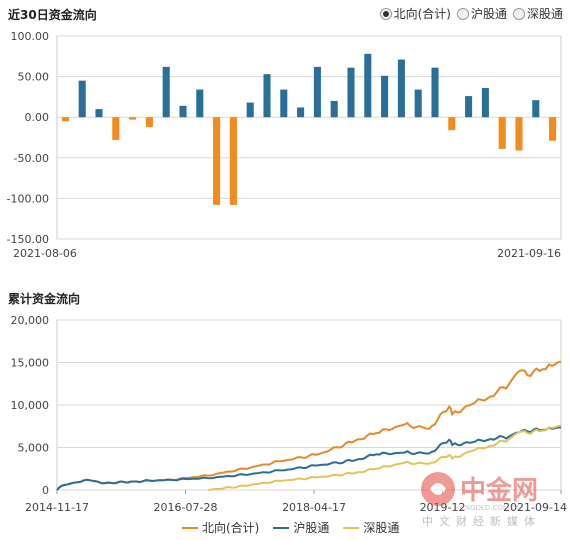  I want to click on radio-shenzhen-connect-label: 深股通, so click(544, 14).